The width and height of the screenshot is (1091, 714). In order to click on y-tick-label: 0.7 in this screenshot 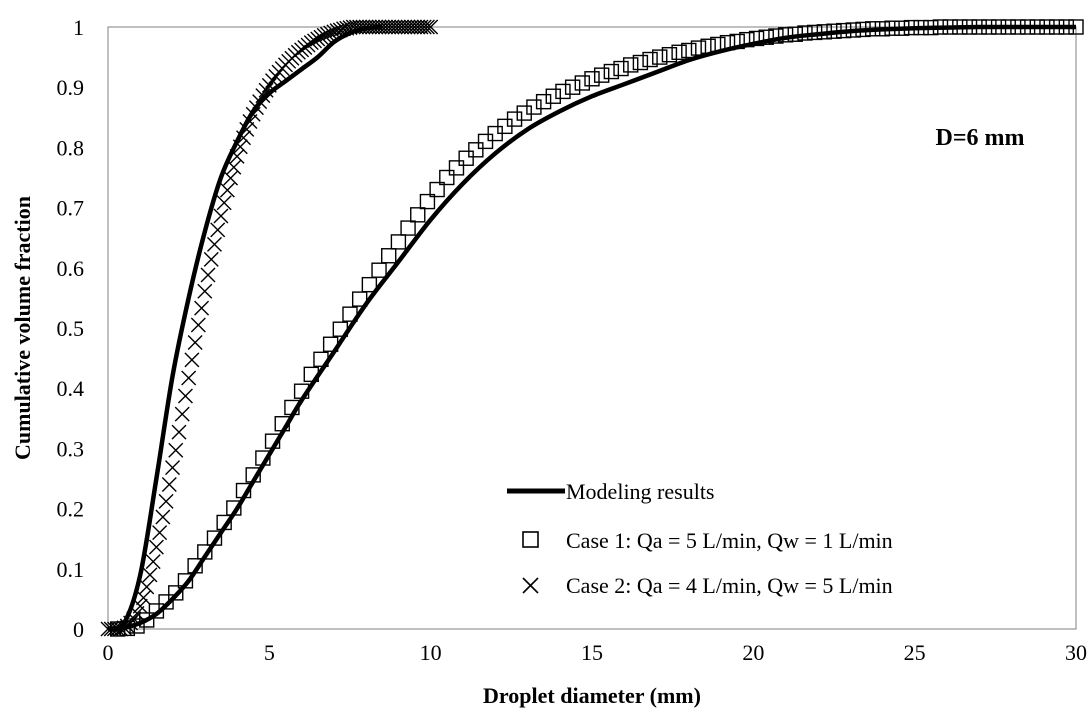, I will do `click(71, 208)`.